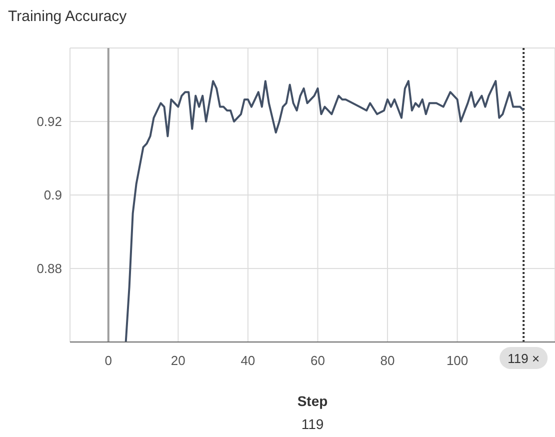 The height and width of the screenshot is (437, 555). Describe the element at coordinates (67, 16) in the screenshot. I see `chart-title: Training Accuracy` at that location.